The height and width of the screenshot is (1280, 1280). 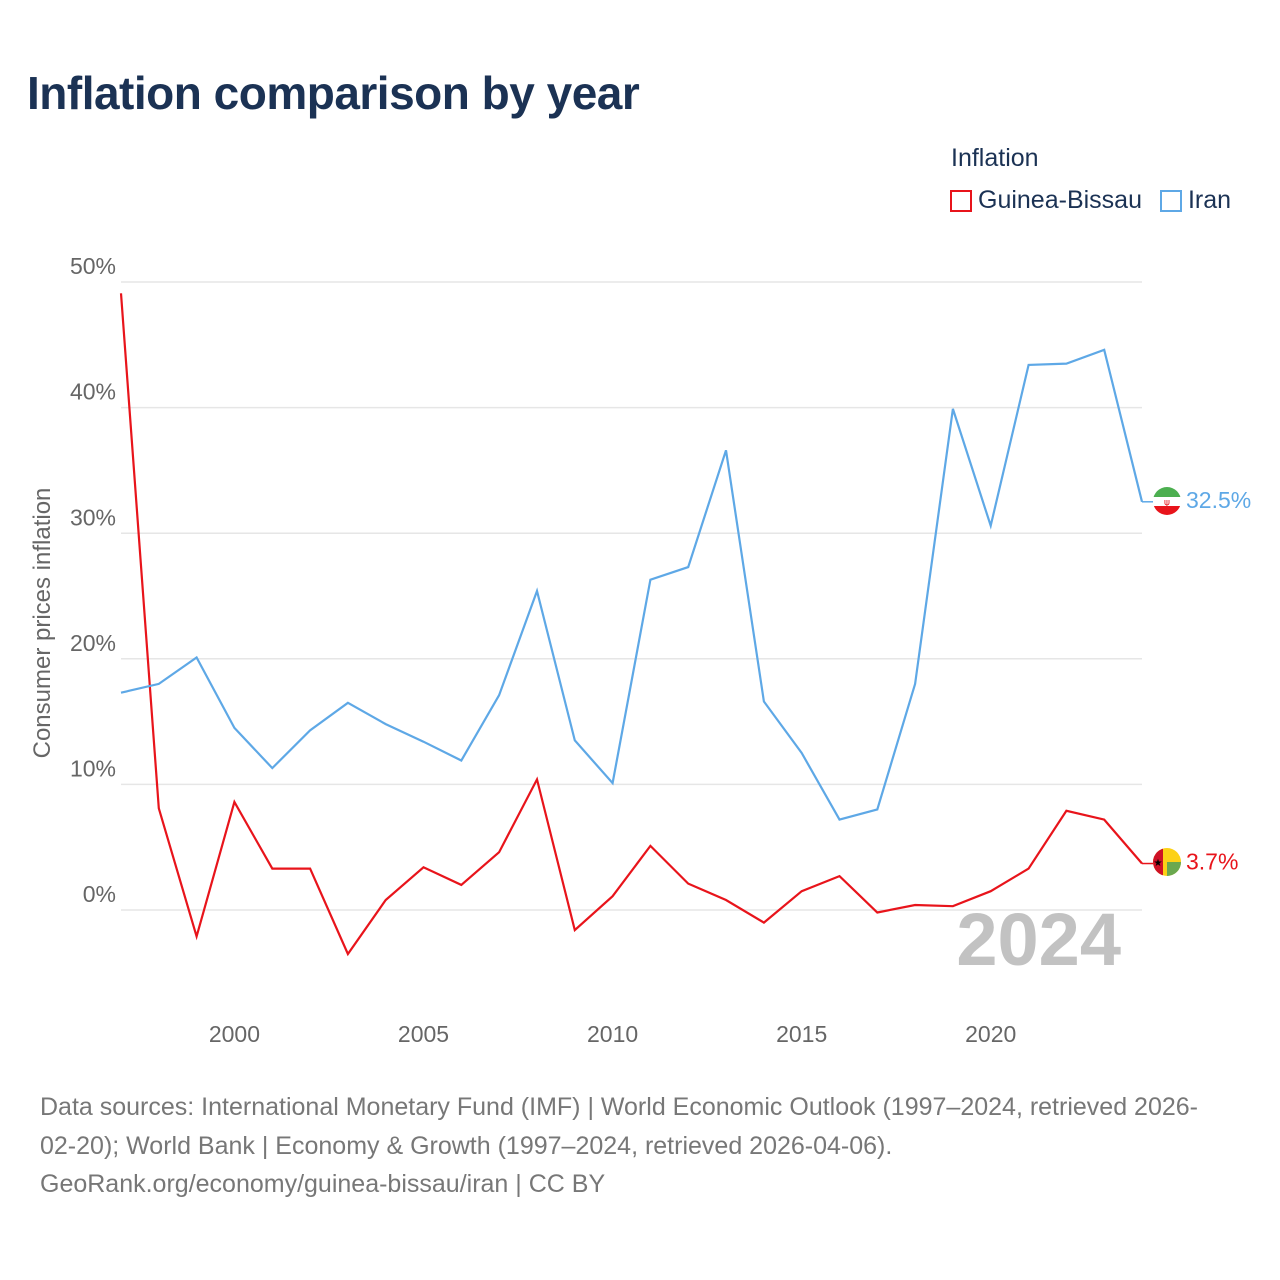 What do you see at coordinates (93, 580) in the screenshot?
I see `y-axis-ticks: 0% 10% 20% 30% 40% 50%` at bounding box center [93, 580].